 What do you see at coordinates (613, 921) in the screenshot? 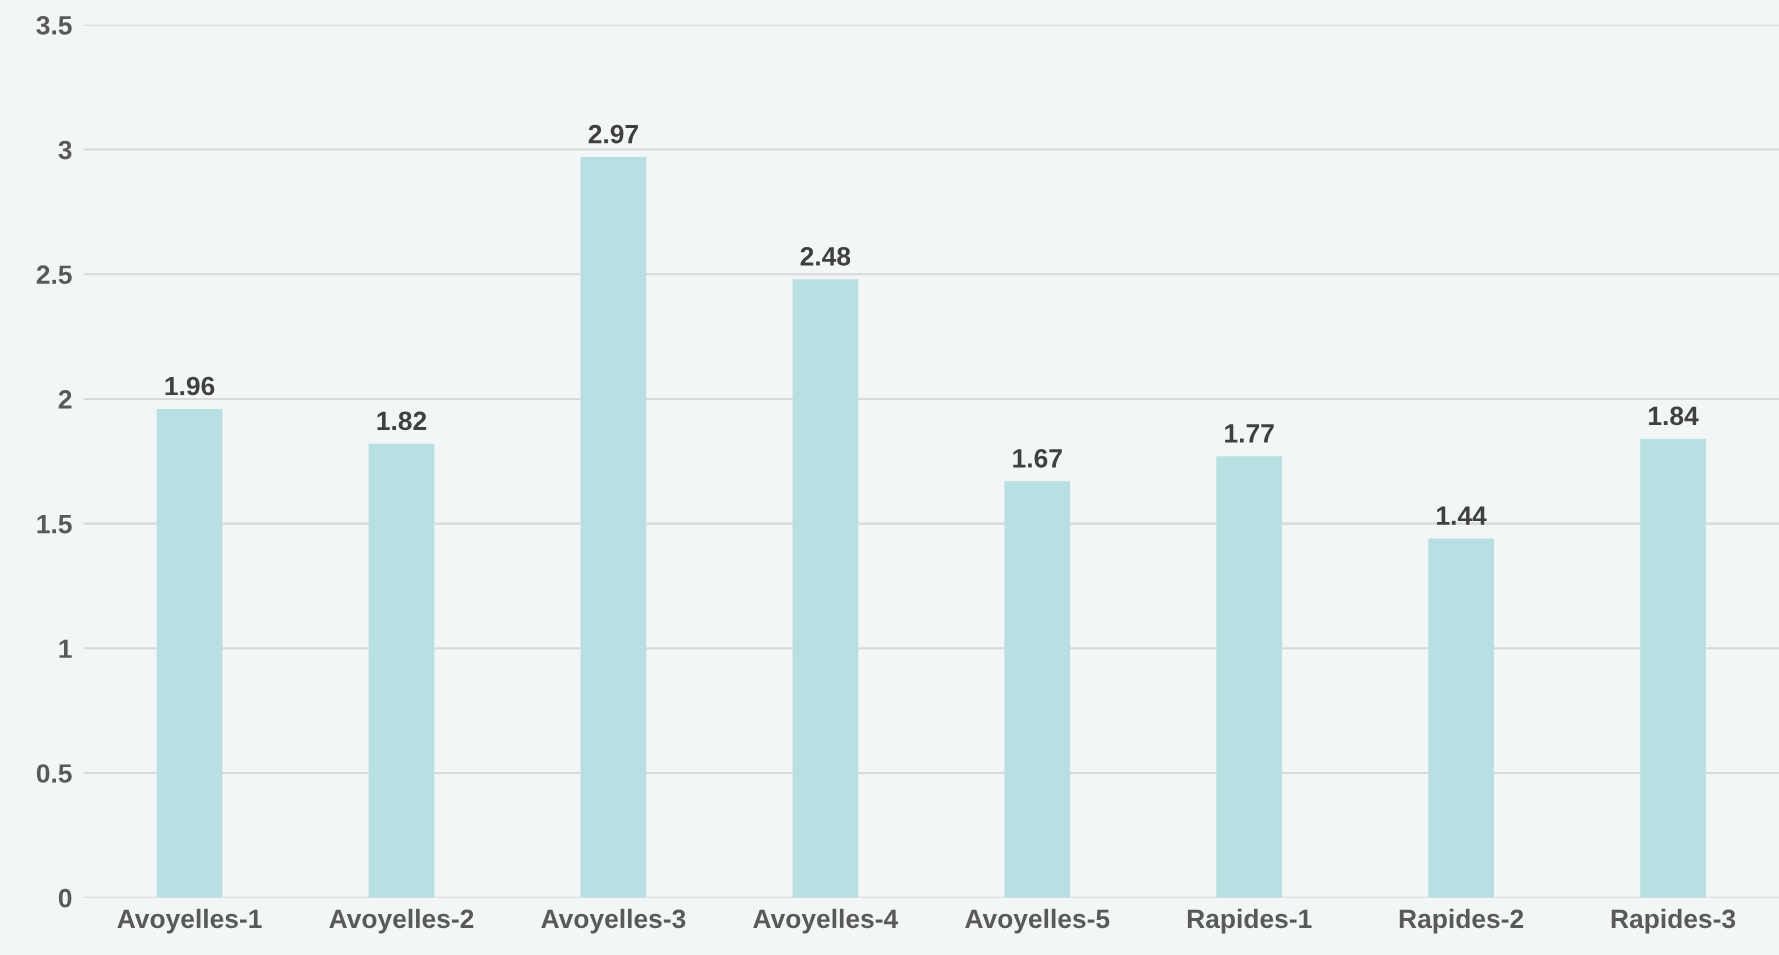
I see `x-tick-label: Avoyelles-3` at bounding box center [613, 921].